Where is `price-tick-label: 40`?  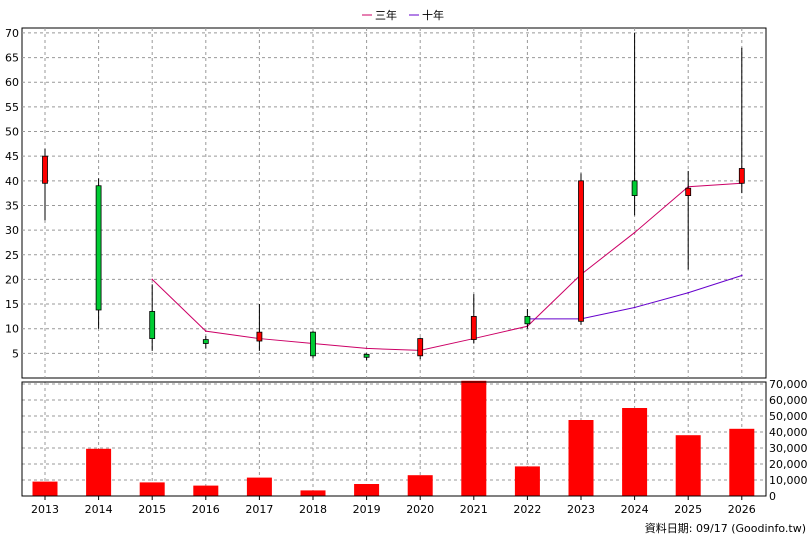
price-tick-label: 40 is located at coordinates (12, 181).